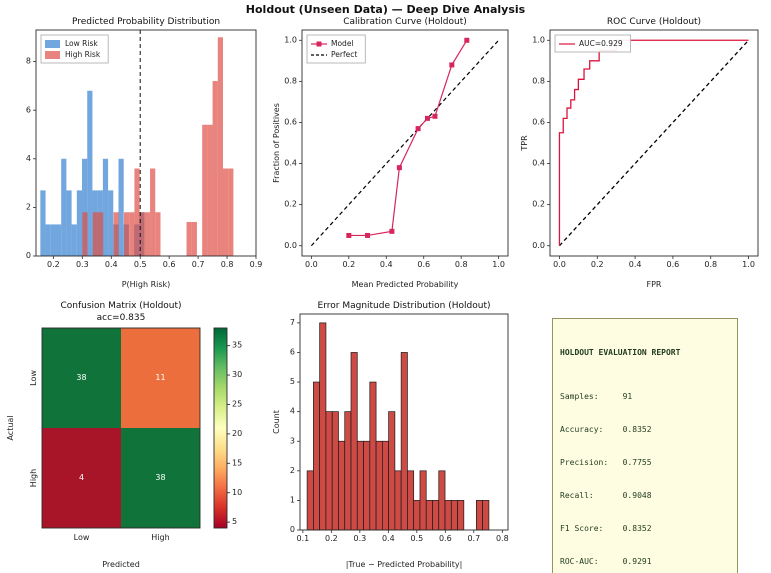  Describe the element at coordinates (606, 561) in the screenshot. I see `report-line-rocauc: ROC-AUC: 0.9291` at that location.